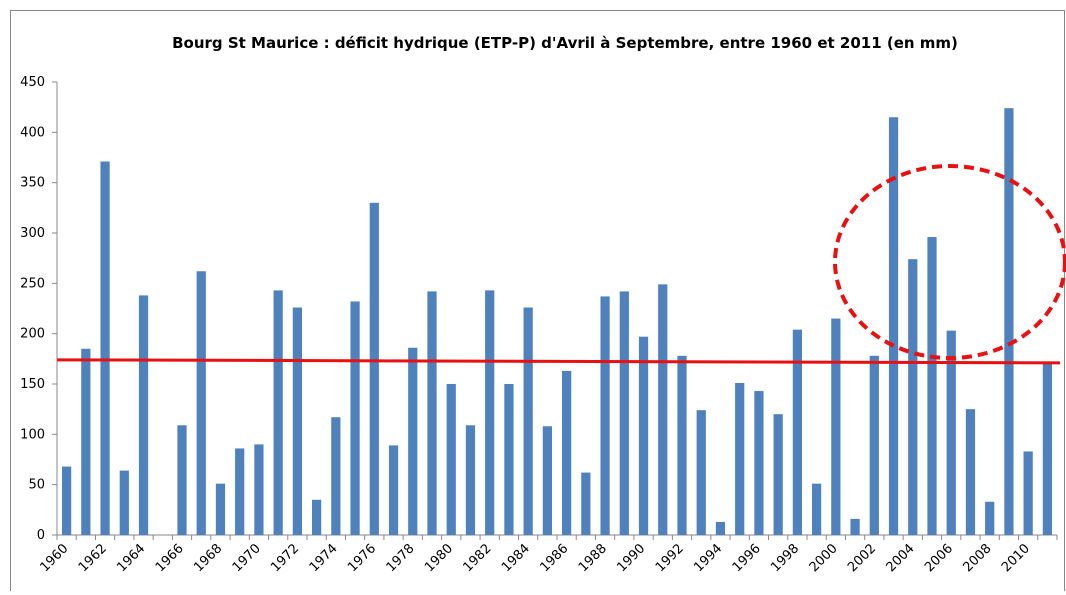  Describe the element at coordinates (558, 361) in the screenshot. I see `trend-line` at that location.